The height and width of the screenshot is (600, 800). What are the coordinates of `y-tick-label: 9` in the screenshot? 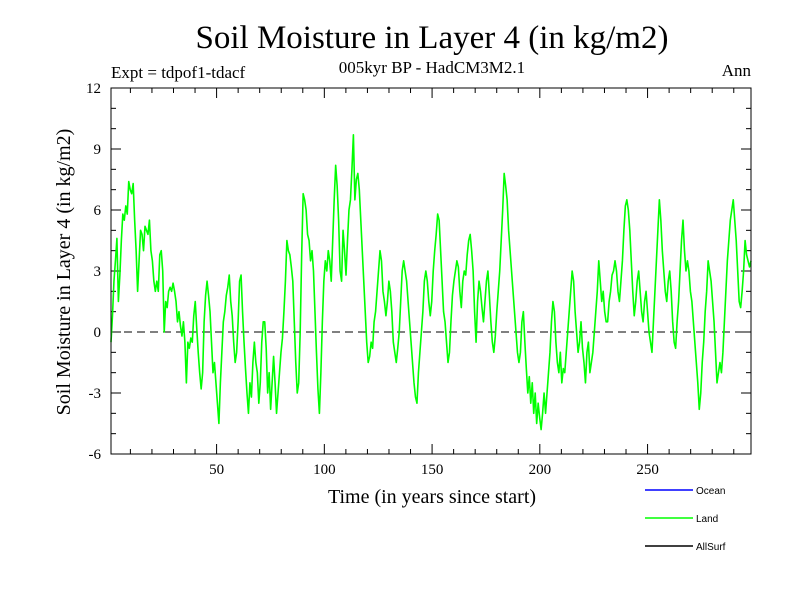 It's located at (98, 150).